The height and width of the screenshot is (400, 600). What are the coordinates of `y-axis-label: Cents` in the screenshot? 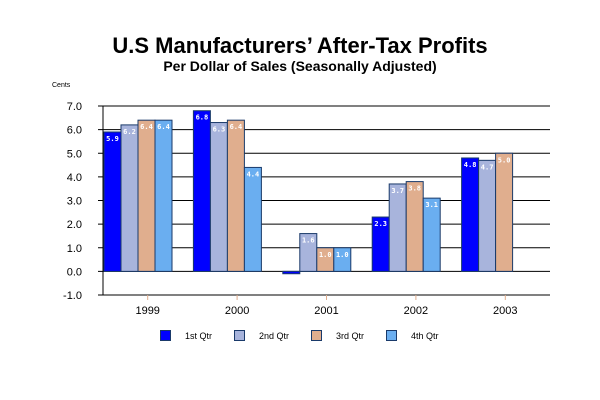 It's located at (61, 85).